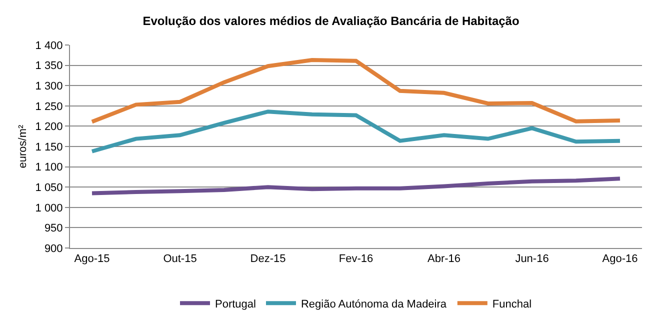 Image resolution: width=662 pixels, height=330 pixels. Describe the element at coordinates (49, 127) in the screenshot. I see `y-tick-label: 1 200` at that location.